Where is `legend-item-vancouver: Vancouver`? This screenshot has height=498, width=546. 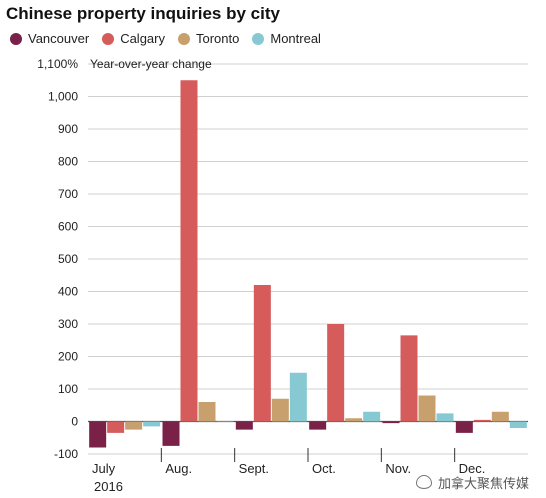
legend-item-vancouver: Vancouver is located at coordinates (49, 38).